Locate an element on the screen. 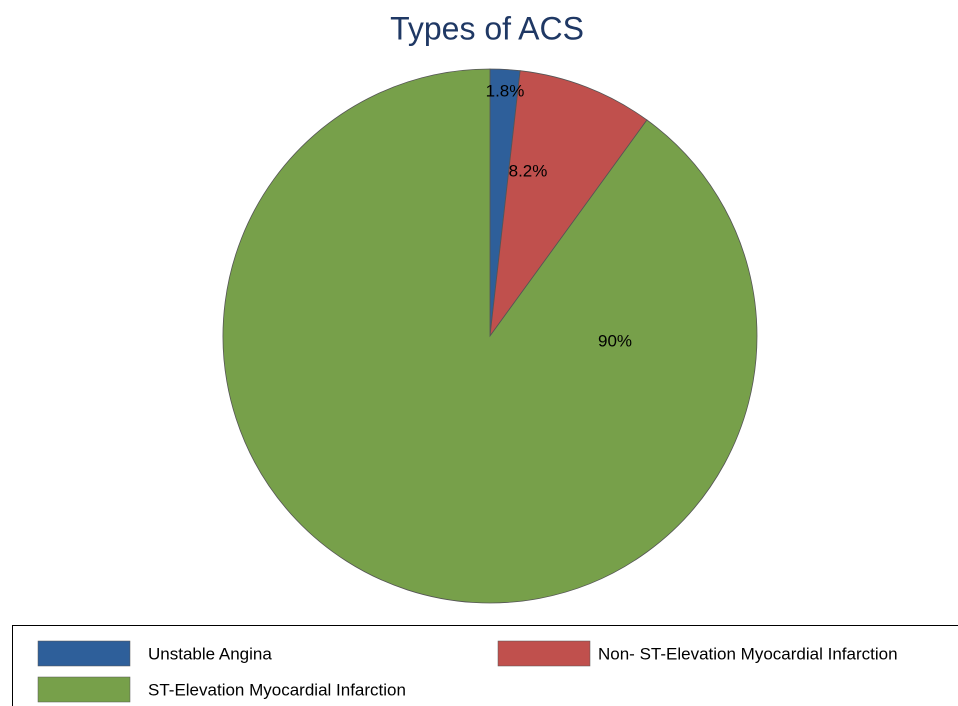 The width and height of the screenshot is (958, 706). legend-label: ST-Elevation Myocardial Infarction is located at coordinates (277, 689).